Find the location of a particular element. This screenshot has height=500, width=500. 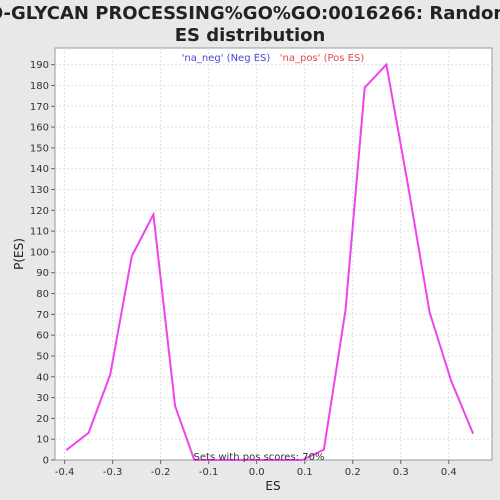

x-tick-label: 0.3 is located at coordinates (401, 472).